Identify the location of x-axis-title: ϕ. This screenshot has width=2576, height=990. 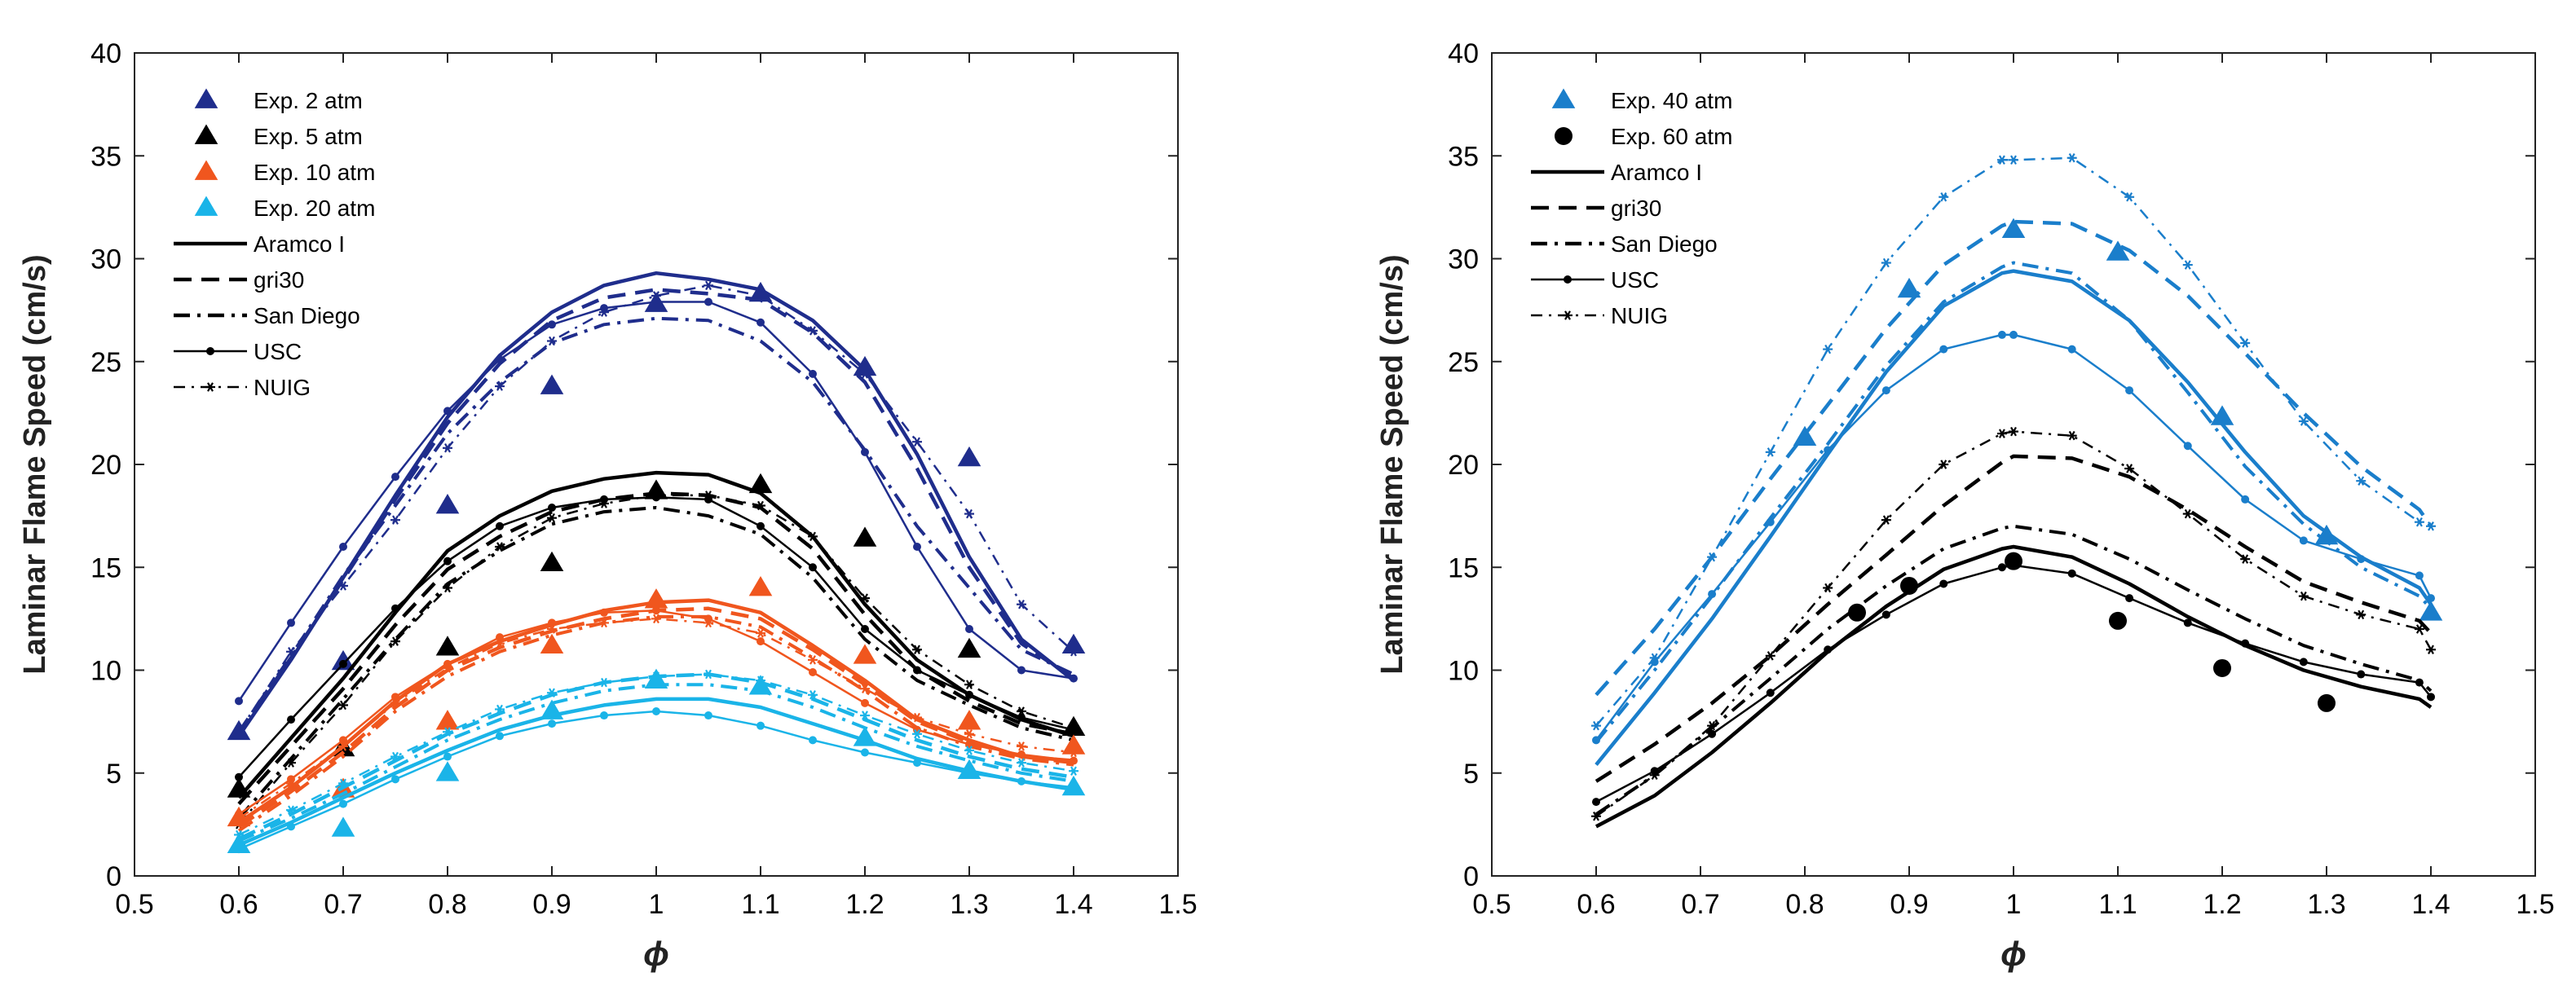
(2013, 954).